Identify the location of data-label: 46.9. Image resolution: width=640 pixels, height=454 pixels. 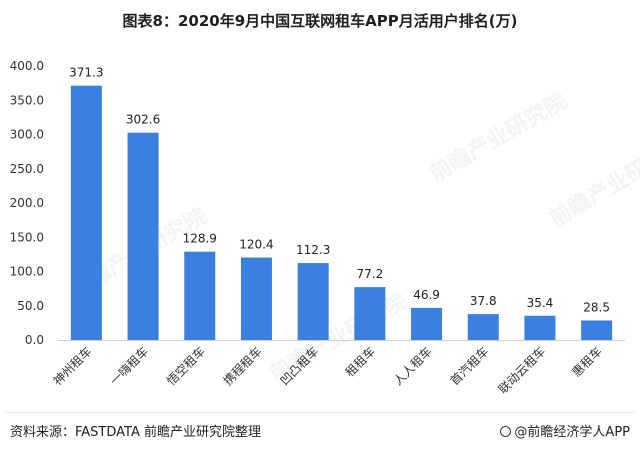
(426, 295).